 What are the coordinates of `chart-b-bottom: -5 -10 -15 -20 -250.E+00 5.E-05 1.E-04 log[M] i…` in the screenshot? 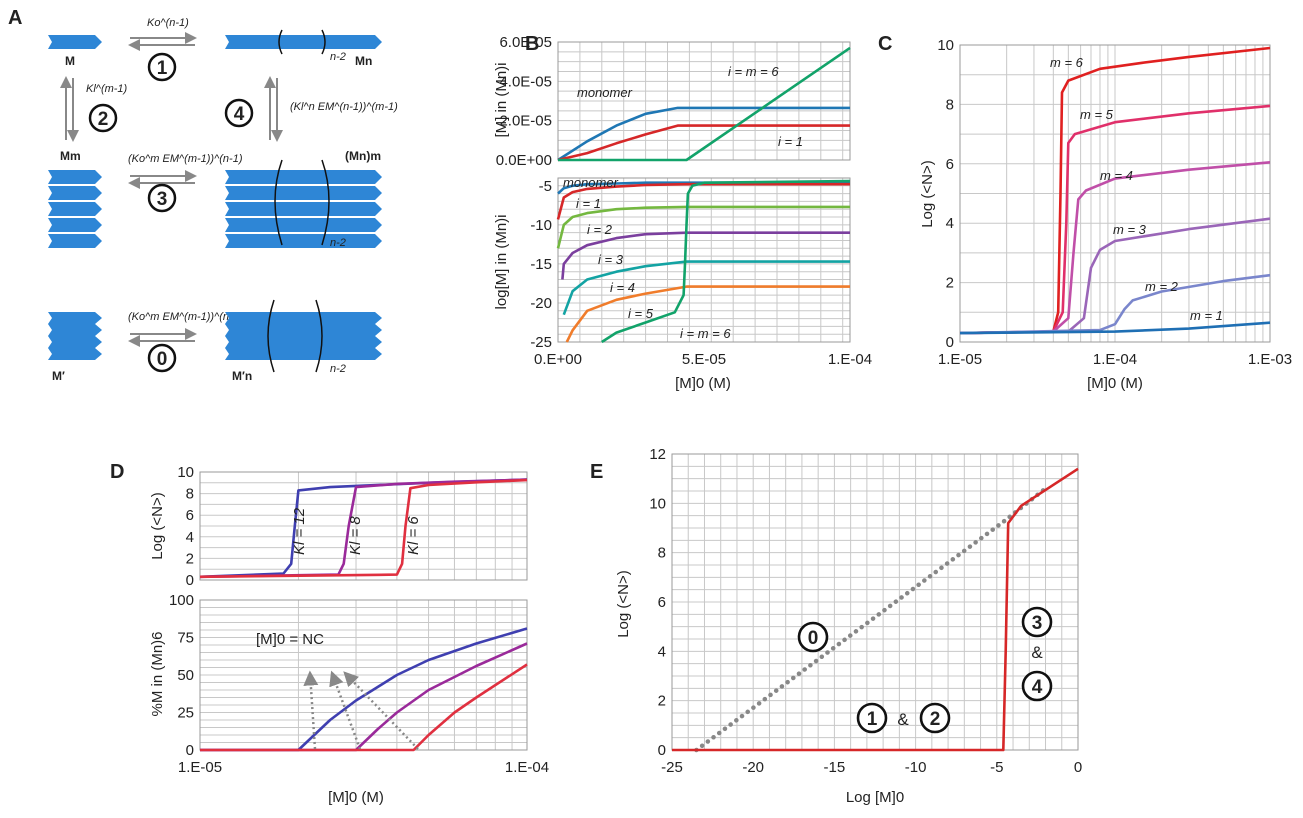 It's located at (682, 283).